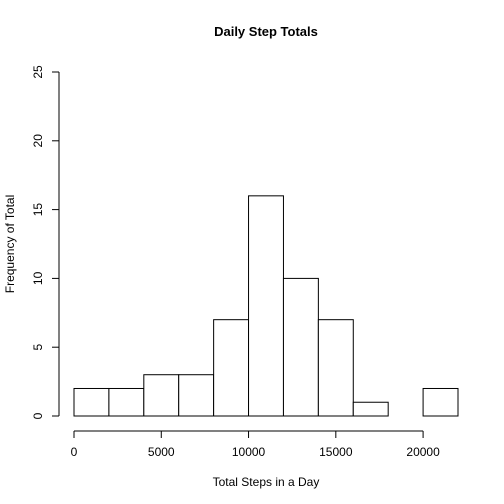 Image resolution: width=504 pixels, height=504 pixels. What do you see at coordinates (423, 452) in the screenshot?
I see `x-tick-label: 20000` at bounding box center [423, 452].